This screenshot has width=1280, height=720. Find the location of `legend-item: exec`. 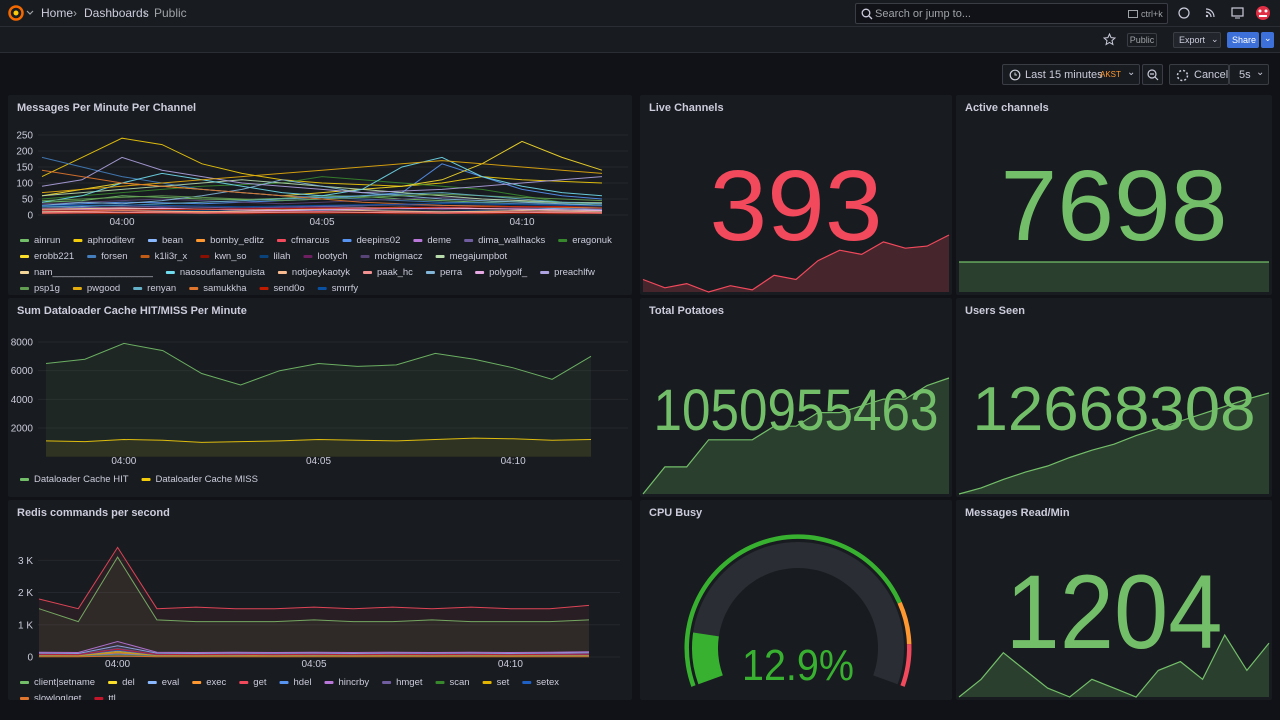

legend-item: exec is located at coordinates (209, 682).